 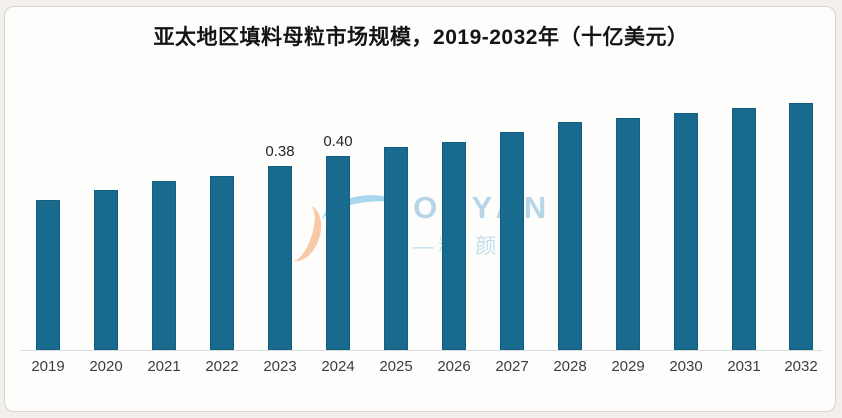 I want to click on x-tick-label-2023: 2023, so click(x=280, y=366).